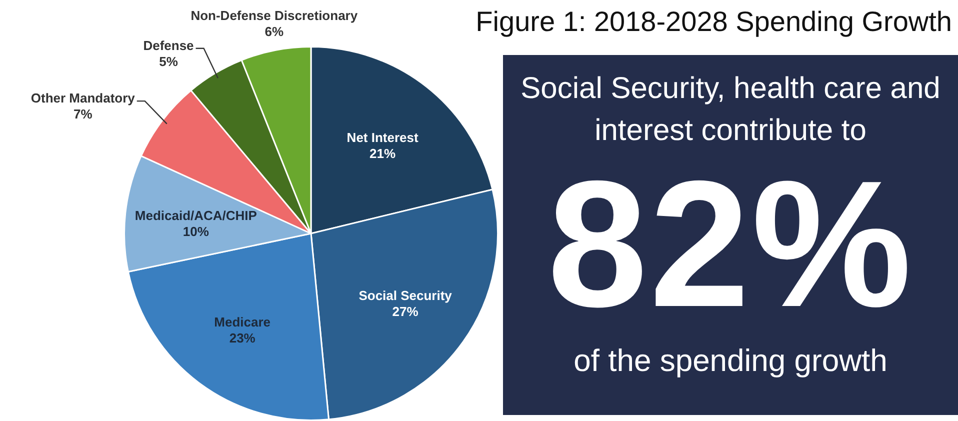 This screenshot has width=958, height=421. I want to click on slice-label: Net Interest, so click(382, 138).